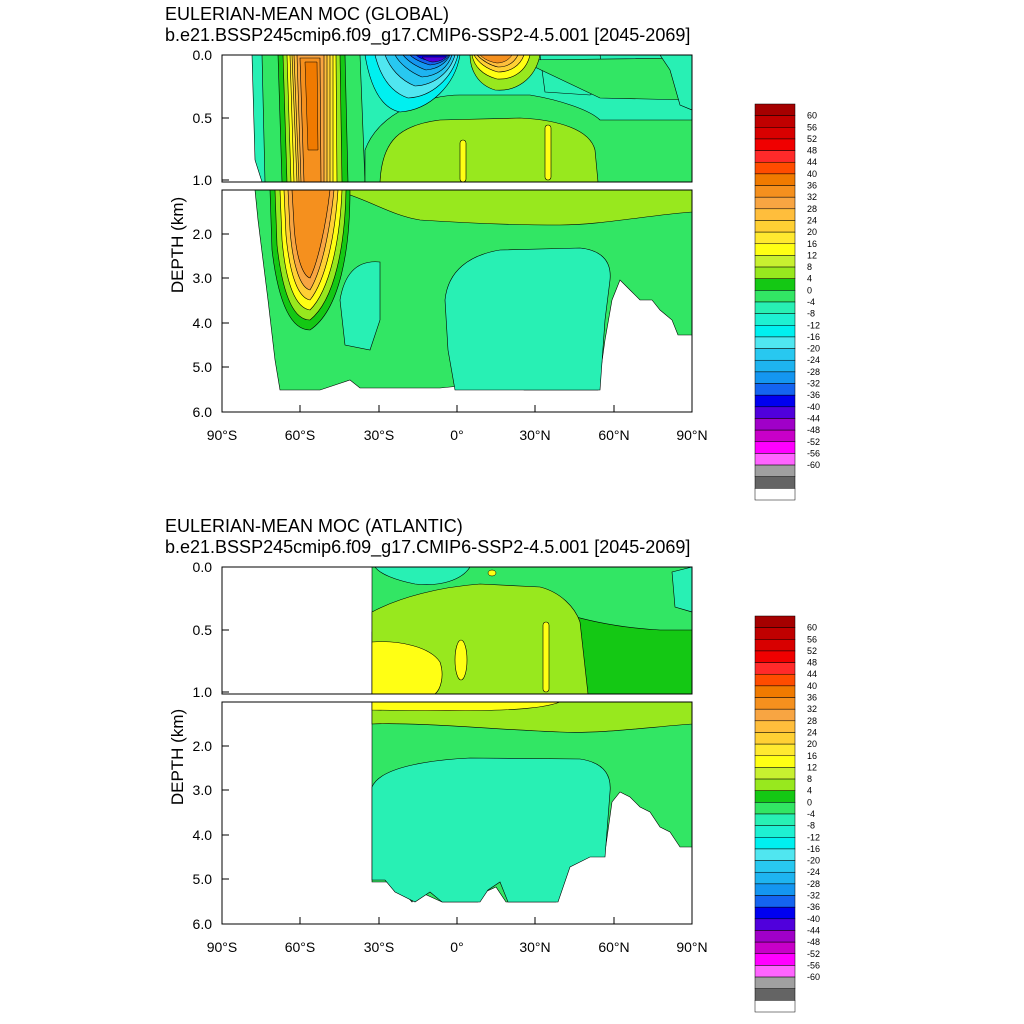 The height and width of the screenshot is (1024, 1024). What do you see at coordinates (813, 407) in the screenshot?
I see `colorbar-label: -40` at bounding box center [813, 407].